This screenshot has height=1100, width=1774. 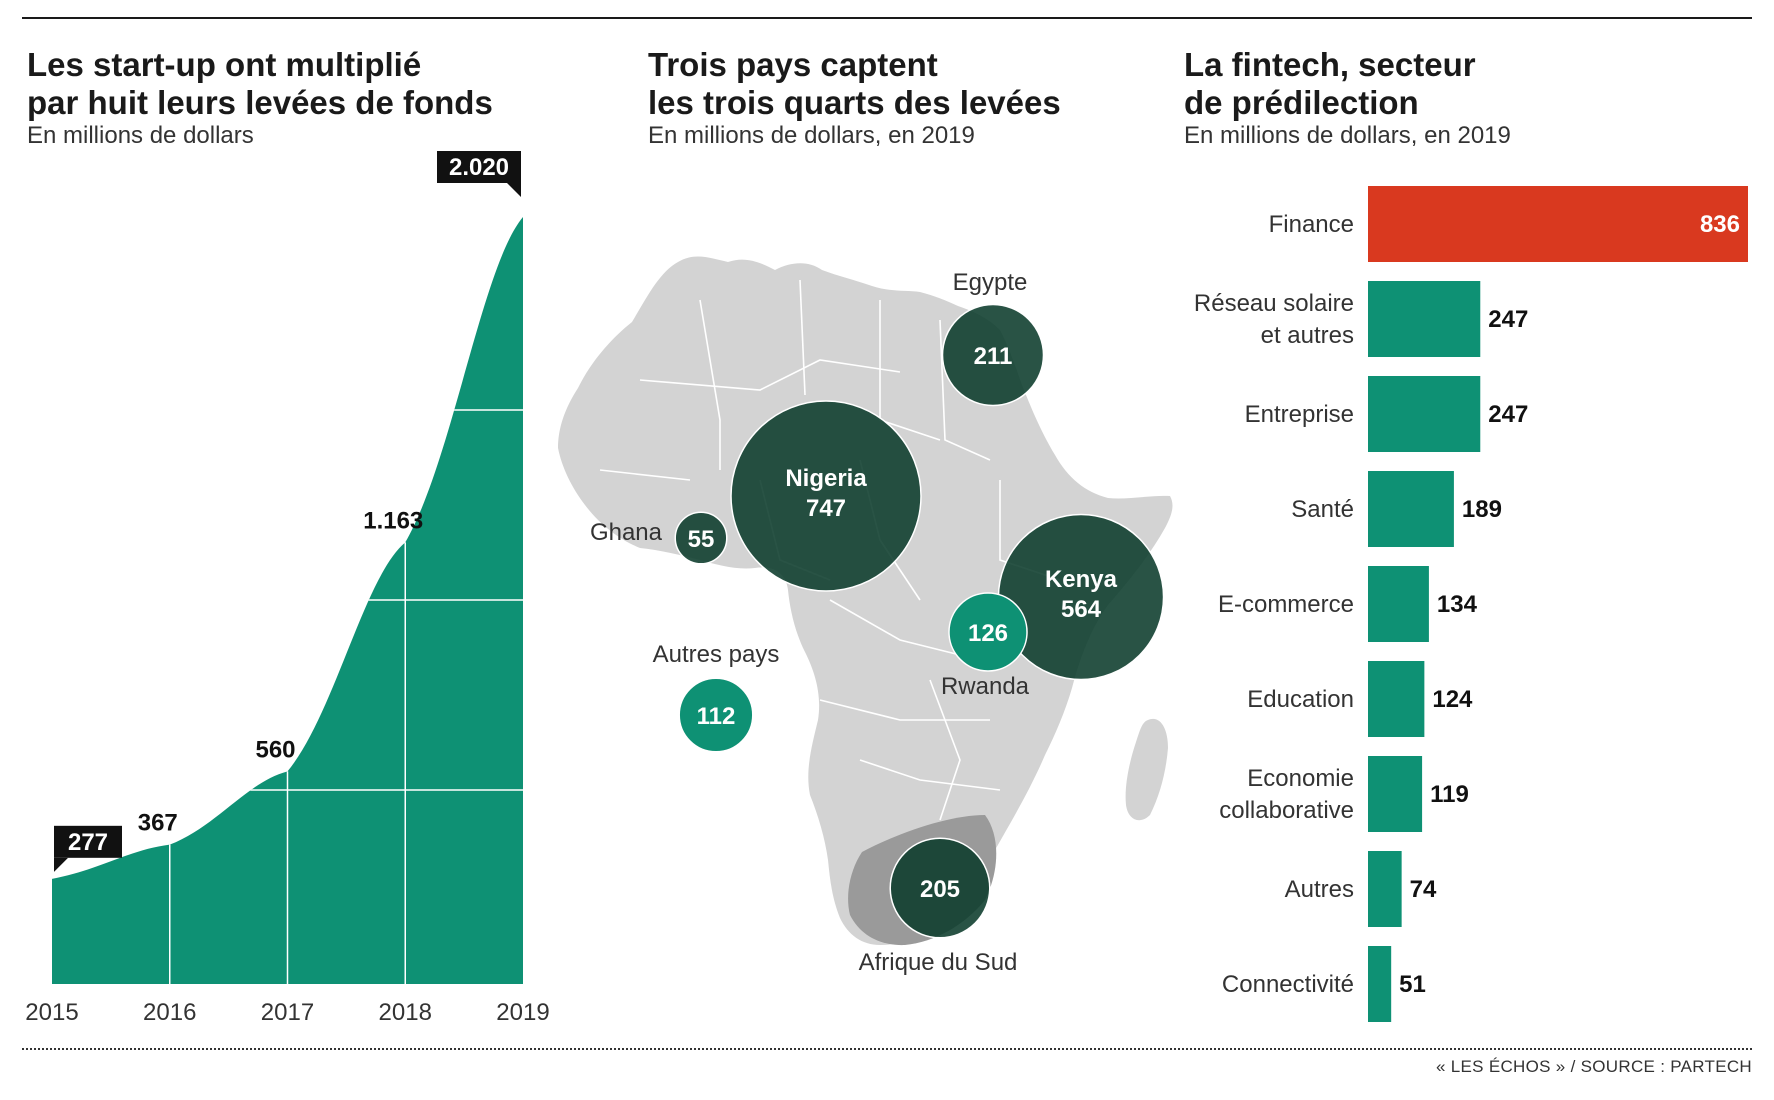 I want to click on bar-category-label: Finance, so click(x=1311, y=224).